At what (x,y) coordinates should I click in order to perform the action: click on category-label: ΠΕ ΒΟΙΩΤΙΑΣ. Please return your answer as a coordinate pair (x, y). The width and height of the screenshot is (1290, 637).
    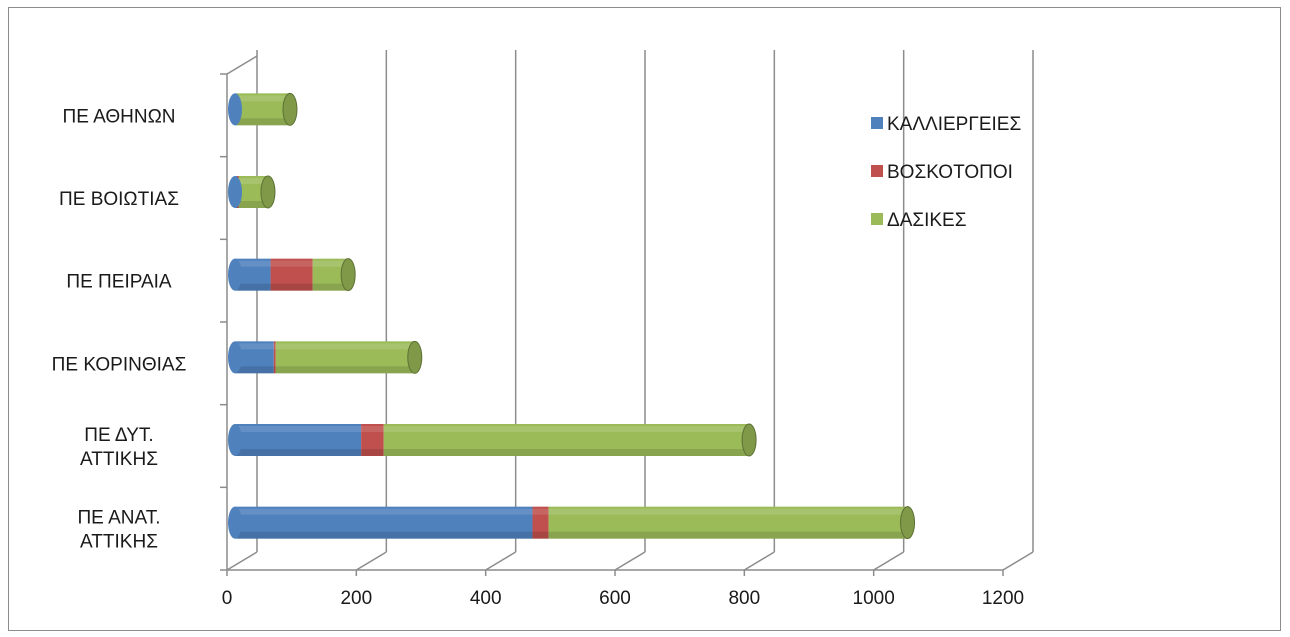
    Looking at the image, I should click on (119, 199).